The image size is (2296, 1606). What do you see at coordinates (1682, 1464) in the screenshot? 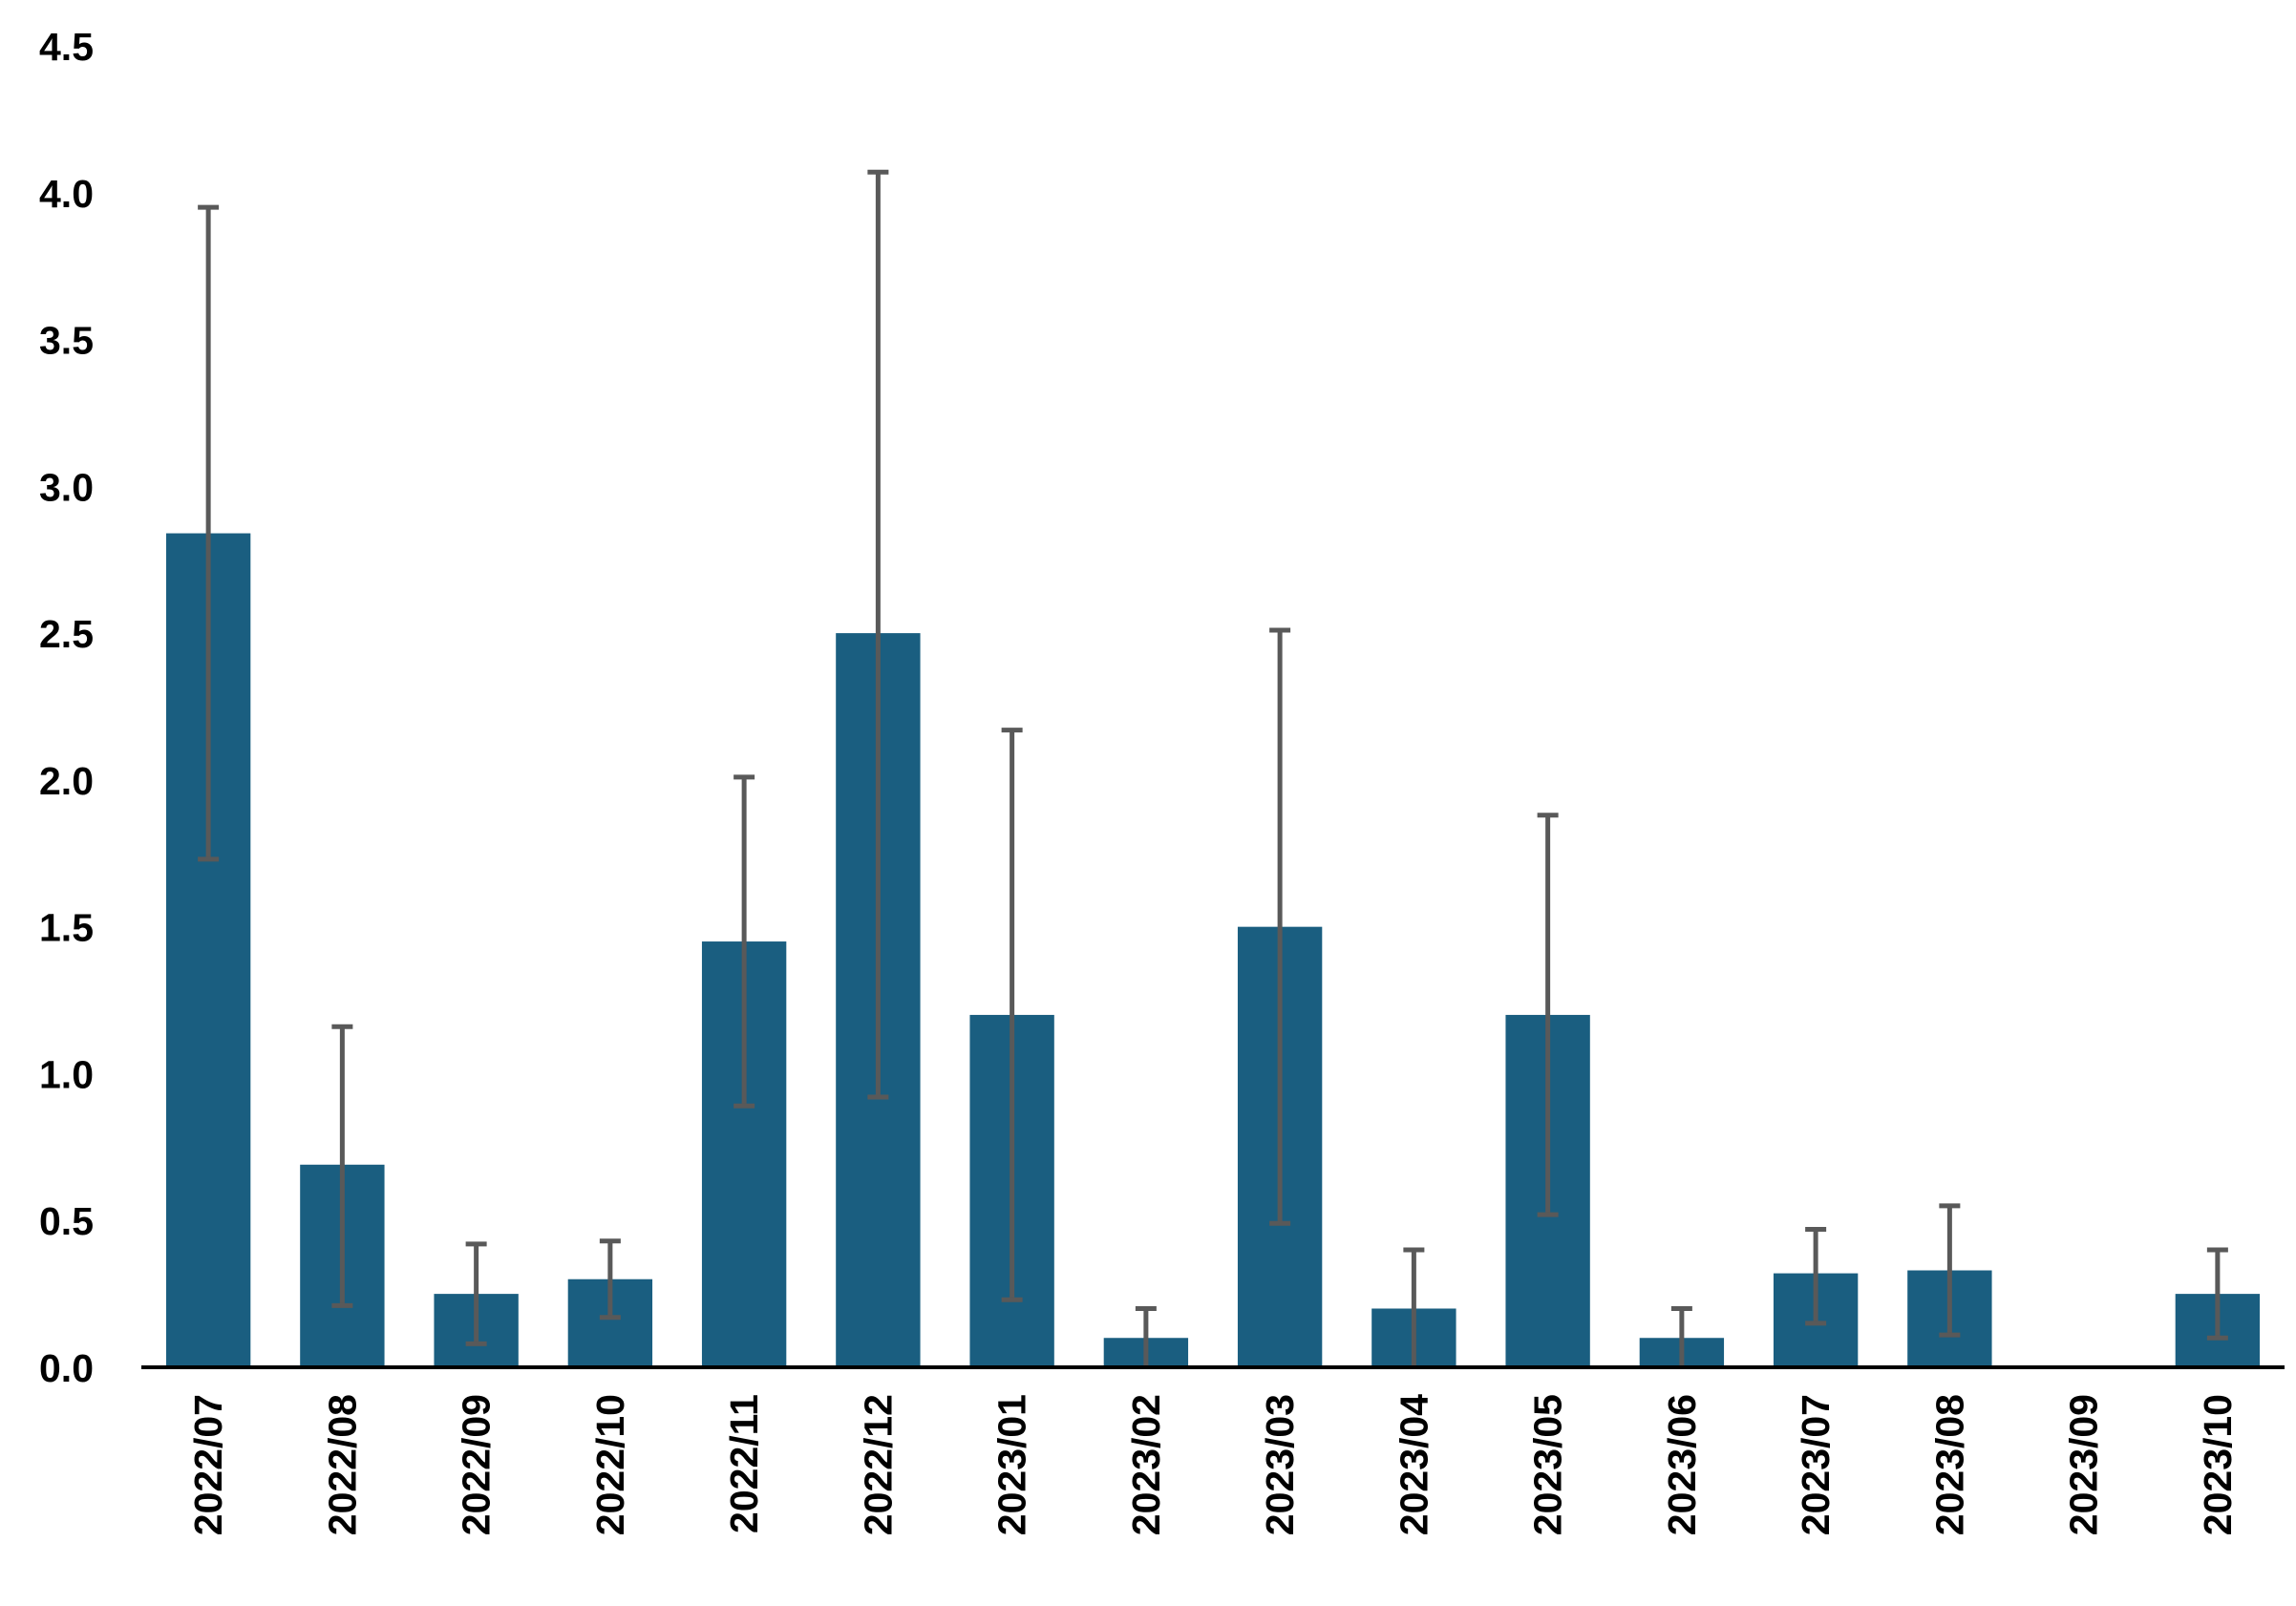
I see `x-tick-label: 2023/06` at bounding box center [1682, 1464].